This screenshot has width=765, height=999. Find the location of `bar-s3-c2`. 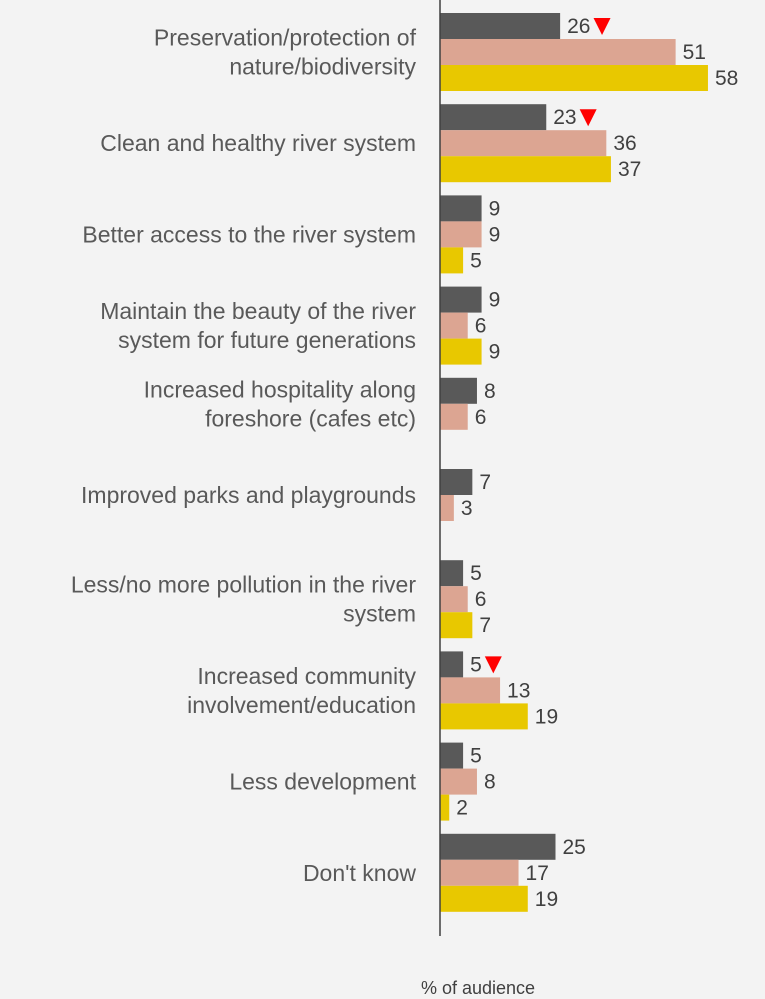

bar-s3-c2 is located at coordinates (525, 169).